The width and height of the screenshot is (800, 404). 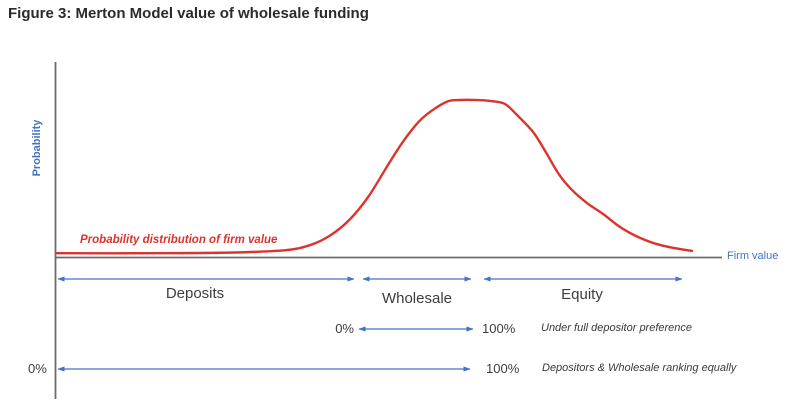 What do you see at coordinates (617, 328) in the screenshot?
I see `row1-scenario-note: Under full depositor preference` at bounding box center [617, 328].